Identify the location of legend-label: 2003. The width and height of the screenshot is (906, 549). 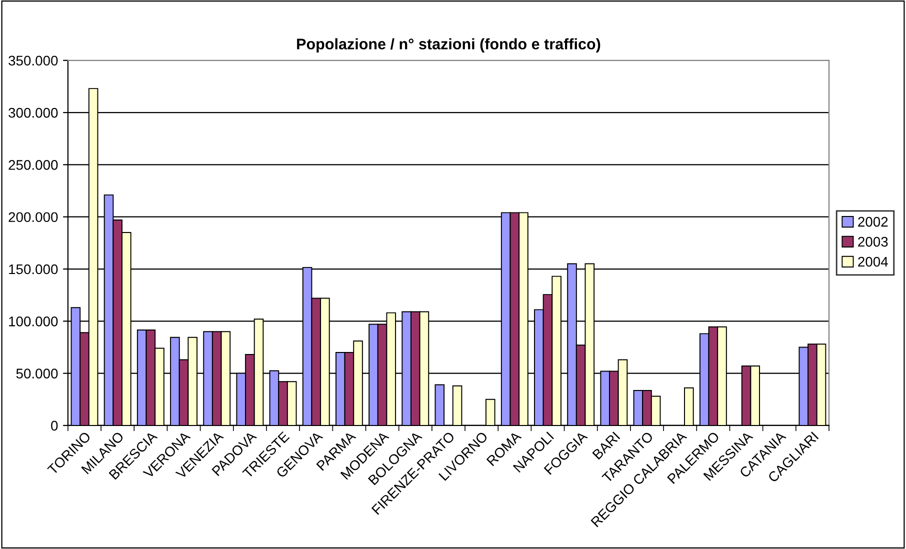
(873, 241).